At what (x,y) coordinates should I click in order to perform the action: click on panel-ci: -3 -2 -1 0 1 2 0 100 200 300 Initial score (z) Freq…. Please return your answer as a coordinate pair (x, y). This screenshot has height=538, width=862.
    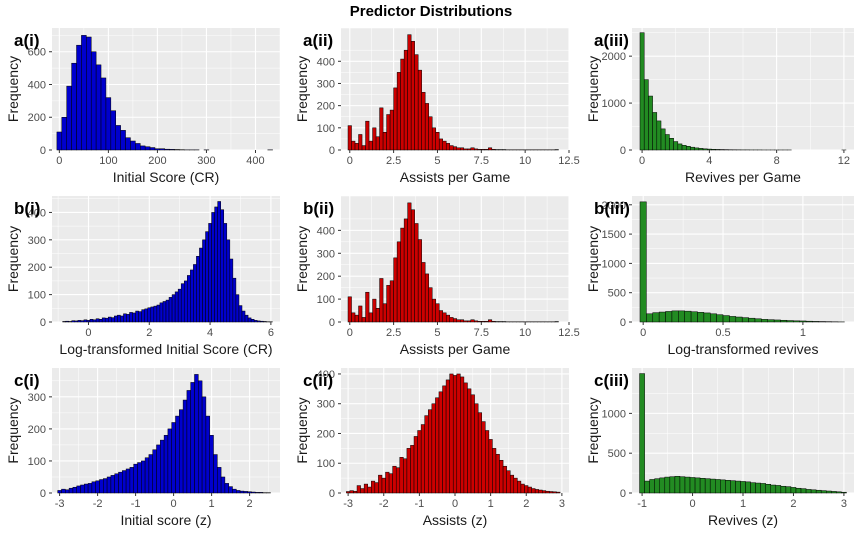
    Looking at the image, I should click on (142, 448).